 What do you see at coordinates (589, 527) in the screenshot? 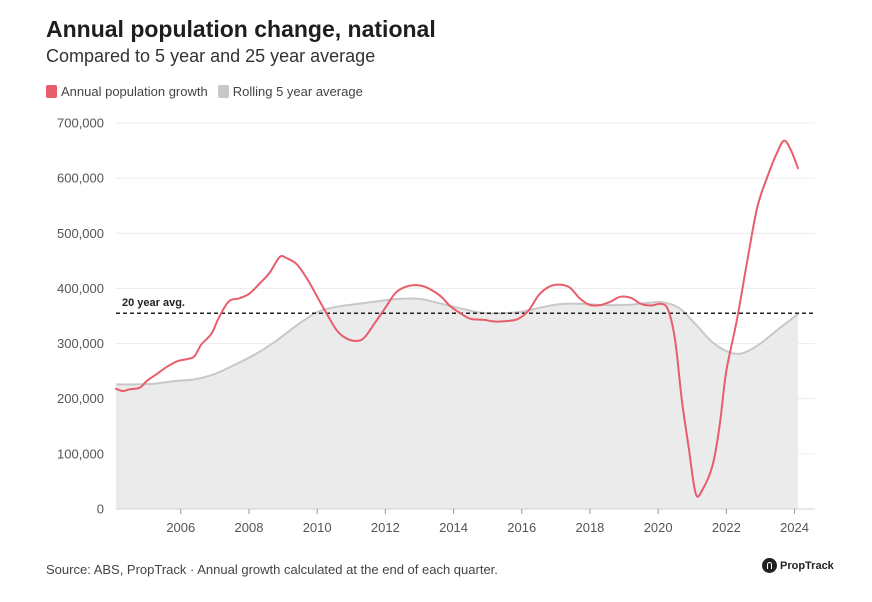
I see `x-tick-label: 2018` at bounding box center [589, 527].